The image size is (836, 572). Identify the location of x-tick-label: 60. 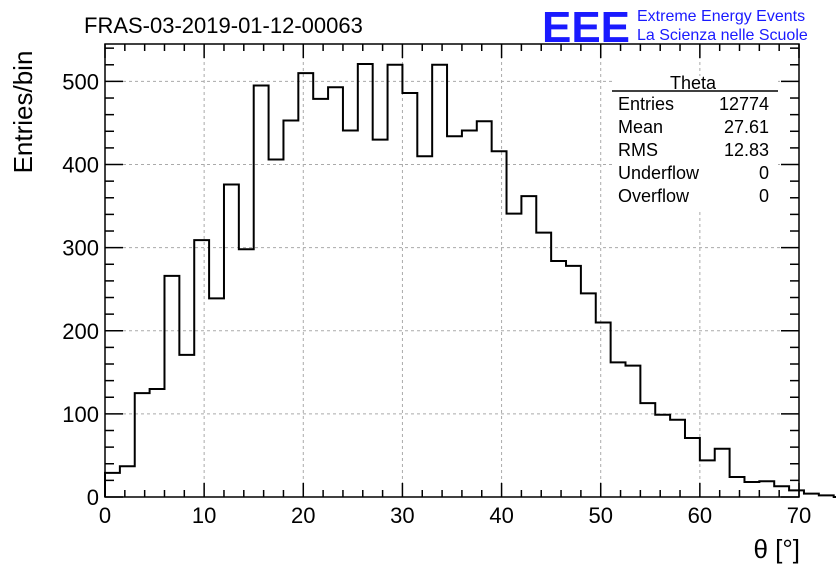
(700, 515).